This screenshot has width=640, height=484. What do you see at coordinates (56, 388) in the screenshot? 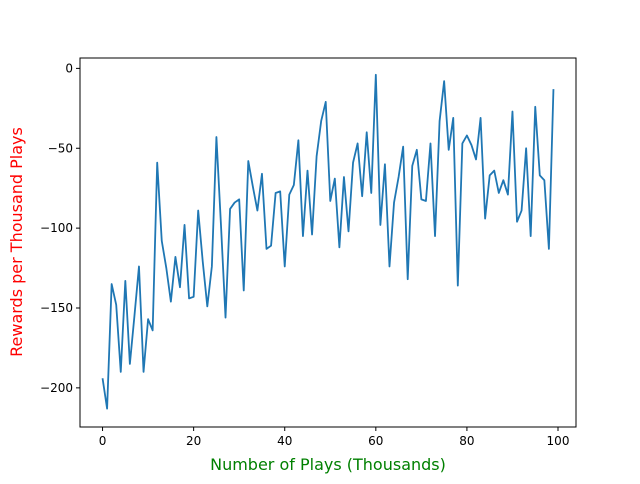
I see `y-tick-label: −200` at bounding box center [56, 388].